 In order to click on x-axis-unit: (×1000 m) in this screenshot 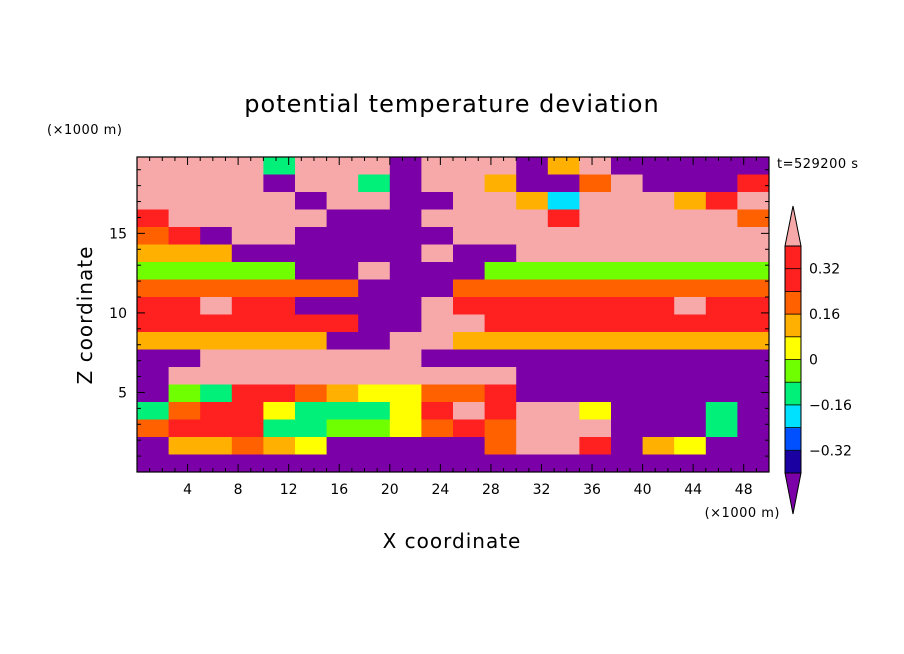, I will do `click(742, 513)`.